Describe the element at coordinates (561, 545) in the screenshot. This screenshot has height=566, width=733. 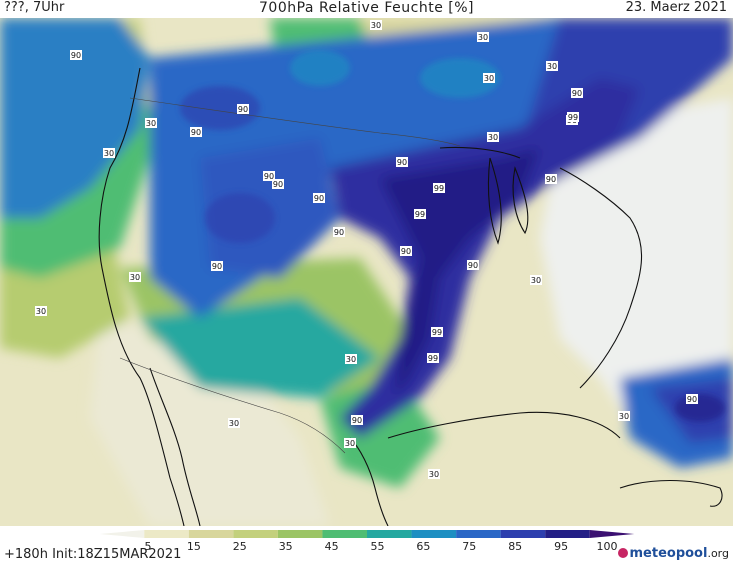
I see `legend-label: 95` at that location.